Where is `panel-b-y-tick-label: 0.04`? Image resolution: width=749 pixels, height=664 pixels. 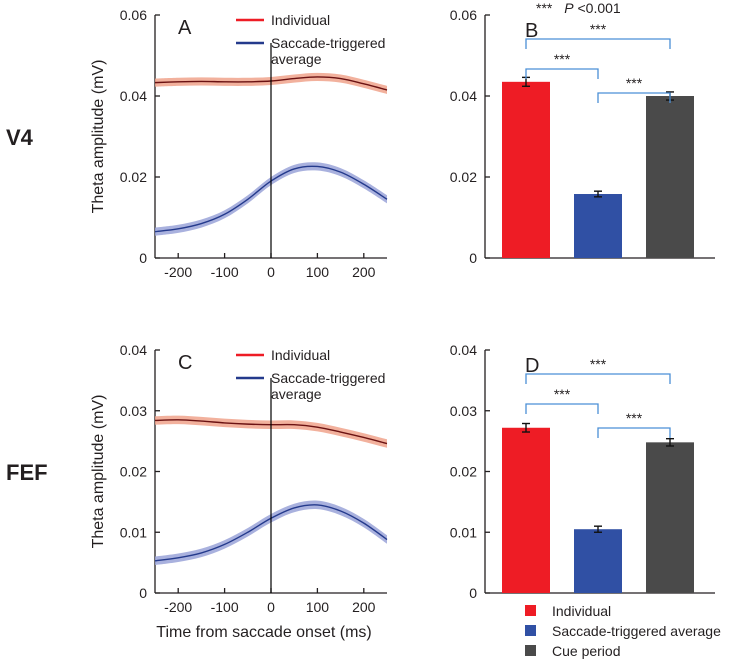 panel-b-y-tick-label: 0.04 is located at coordinates (463, 96).